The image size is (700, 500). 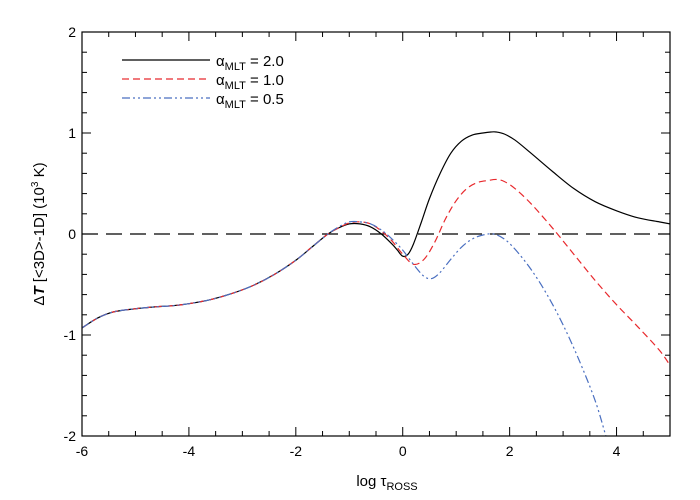 I want to click on x-tick-label: 4, so click(x=617, y=451).